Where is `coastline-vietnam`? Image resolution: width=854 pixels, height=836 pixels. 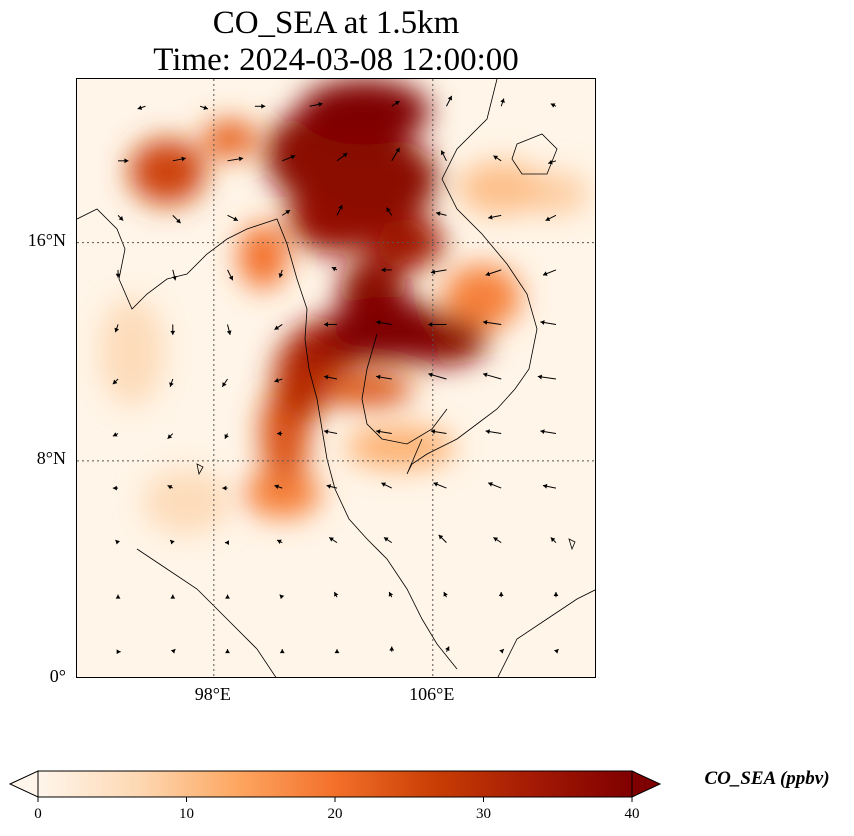 coastline-vietnam is located at coordinates (472, 277).